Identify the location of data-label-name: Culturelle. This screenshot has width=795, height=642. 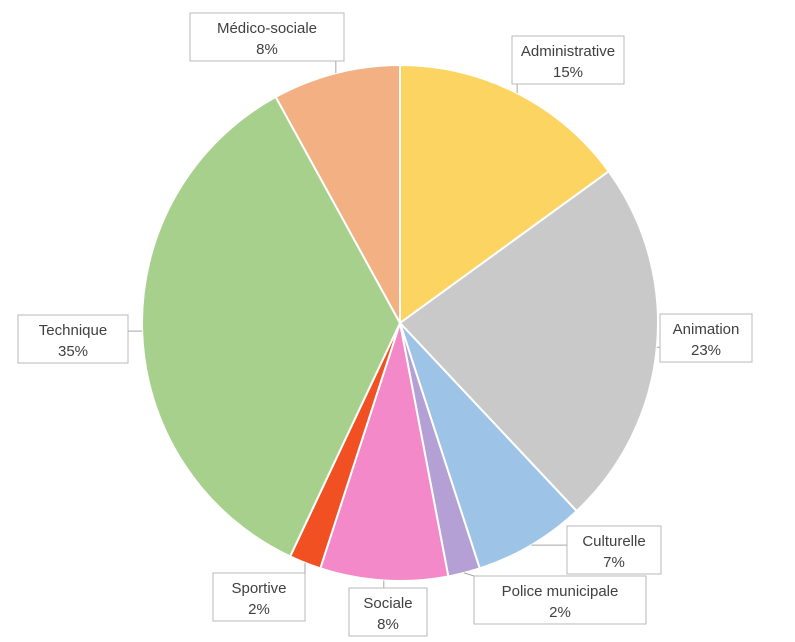
(613, 541).